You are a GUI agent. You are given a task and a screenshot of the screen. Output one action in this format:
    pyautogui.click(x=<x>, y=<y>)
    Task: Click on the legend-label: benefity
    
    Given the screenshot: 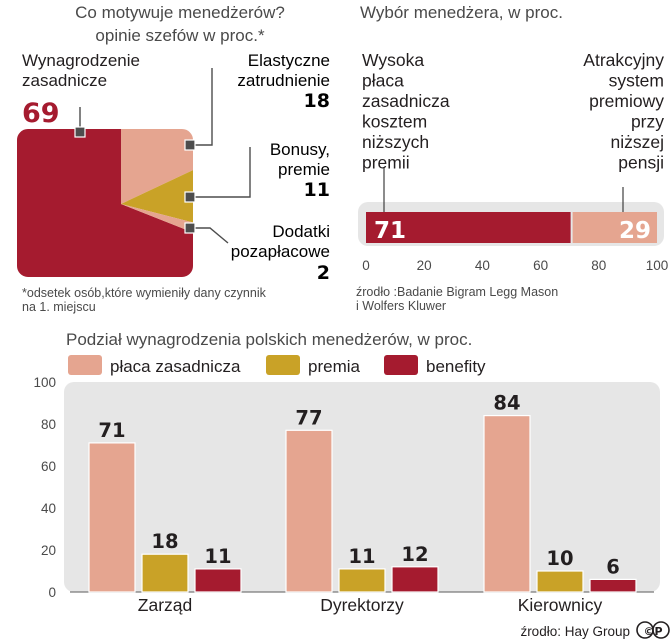 What is the action you would take?
    pyautogui.click(x=456, y=366)
    